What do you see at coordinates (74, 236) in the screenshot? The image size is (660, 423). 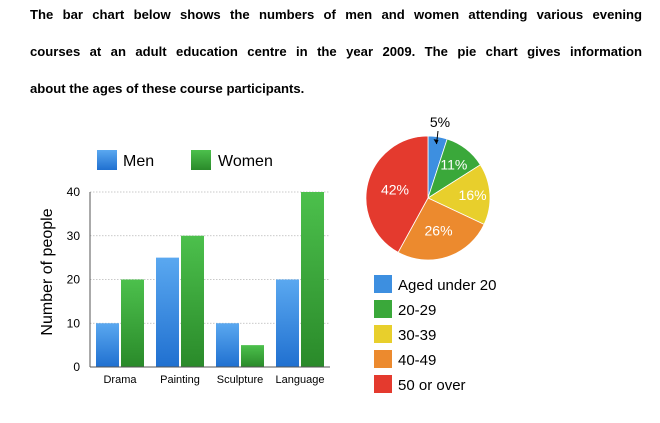 I see `y-tick-label: 30` at bounding box center [74, 236].